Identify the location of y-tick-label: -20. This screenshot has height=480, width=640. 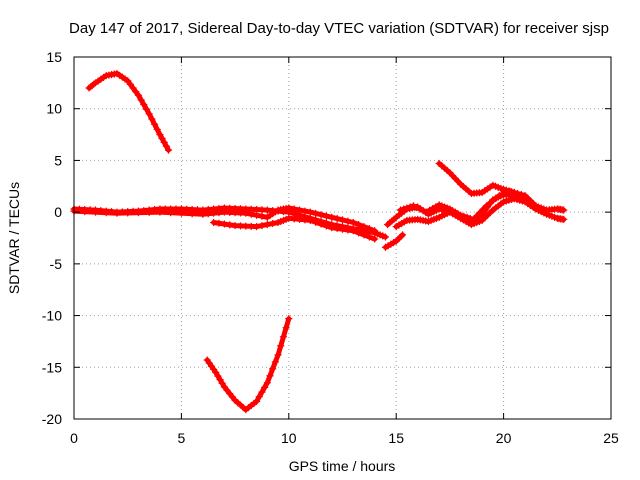
(52, 419).